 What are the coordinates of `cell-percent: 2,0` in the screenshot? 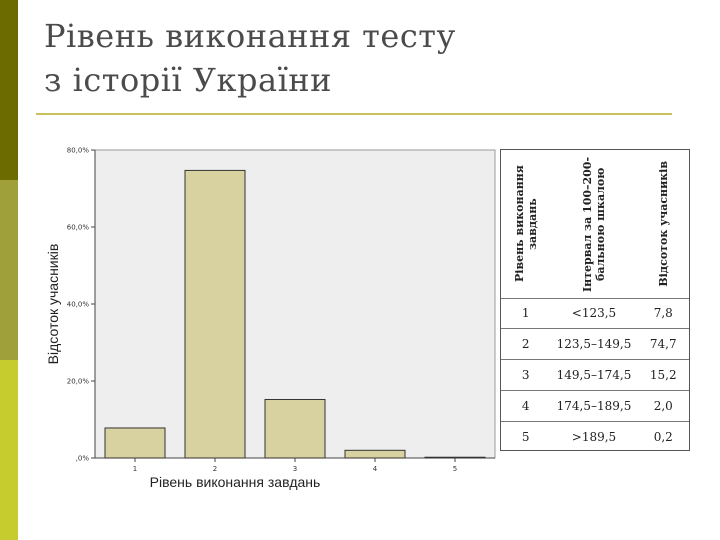 It's located at (663, 405).